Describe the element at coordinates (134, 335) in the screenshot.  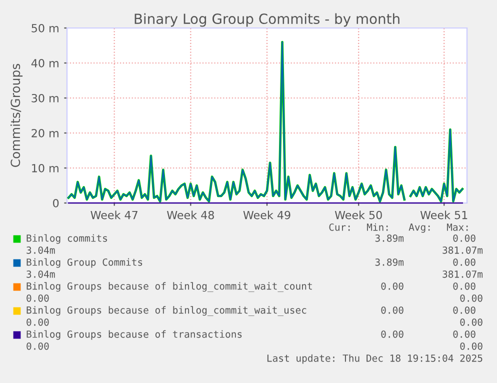
I see `legend-label: Binlog Groups because of transactions` at that location.